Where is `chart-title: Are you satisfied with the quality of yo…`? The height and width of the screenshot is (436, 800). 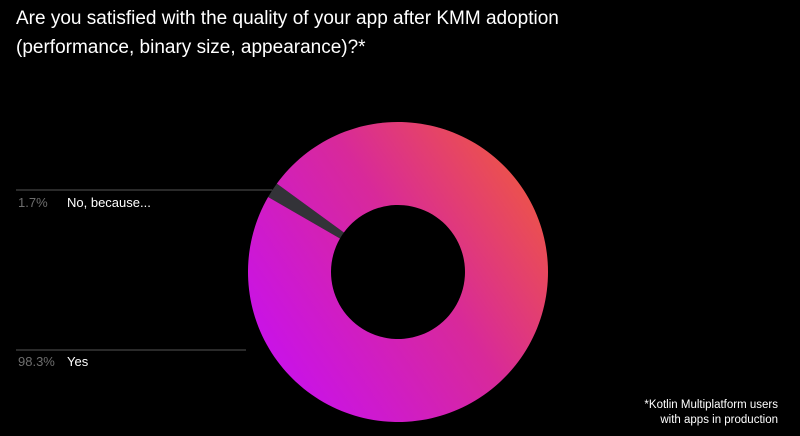 chart-title: Are you satisfied with the quality of yo… is located at coordinates (287, 33).